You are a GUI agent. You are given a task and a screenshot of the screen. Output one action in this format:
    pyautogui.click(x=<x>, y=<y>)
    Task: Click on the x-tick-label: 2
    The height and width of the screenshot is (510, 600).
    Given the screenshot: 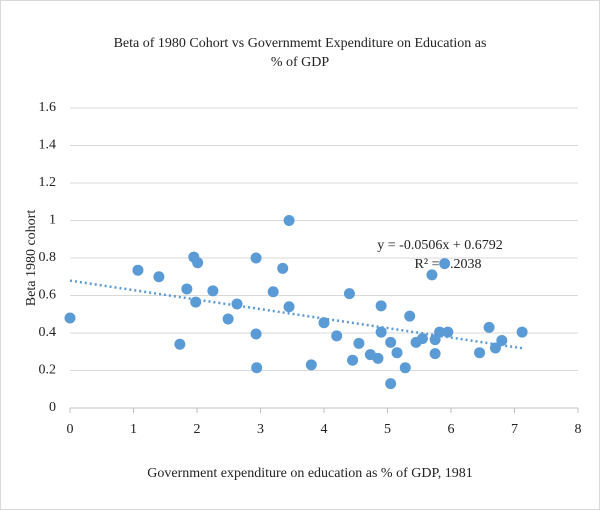 What is the action you would take?
    pyautogui.click(x=197, y=429)
    